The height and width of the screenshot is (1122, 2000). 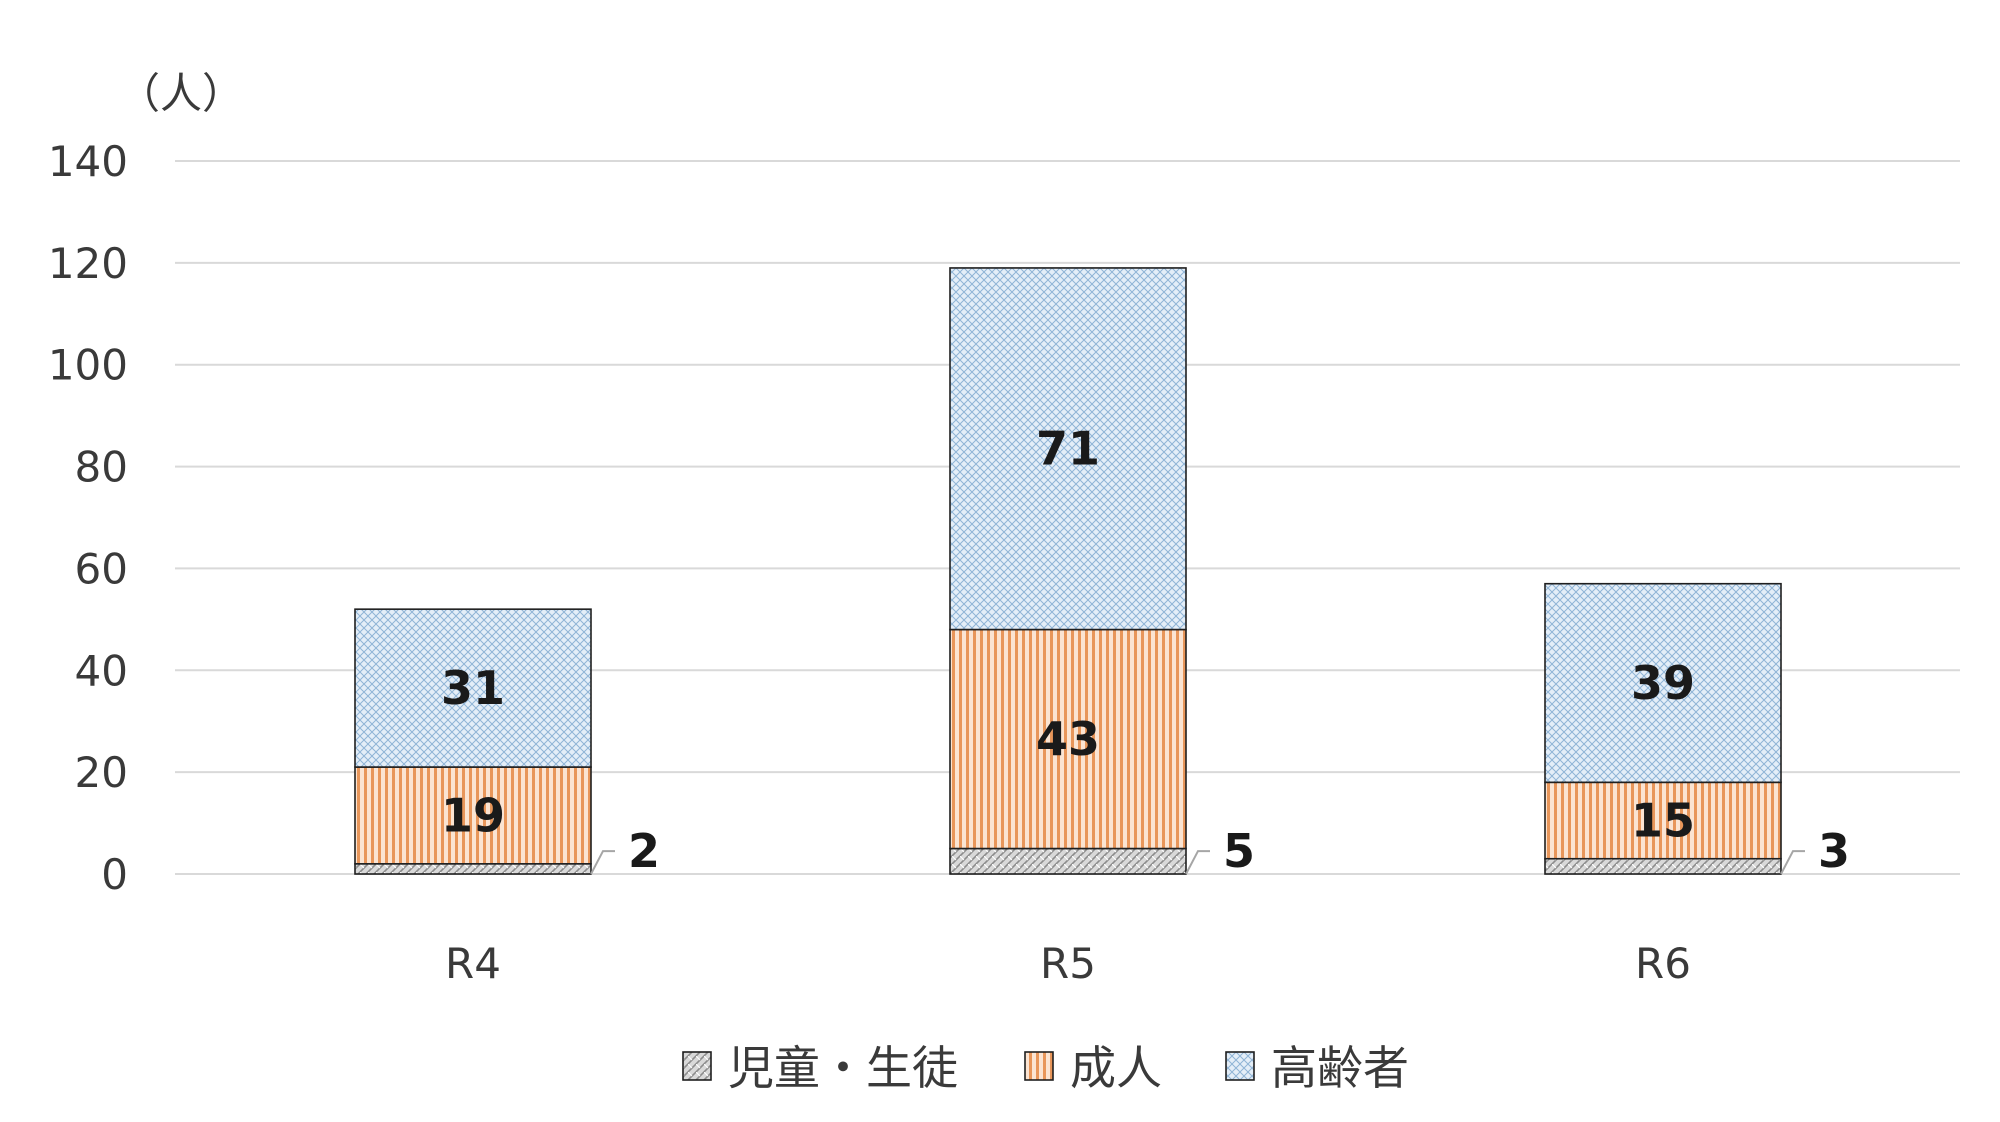 What do you see at coordinates (644, 851) in the screenshot?
I see `data-label: 2` at bounding box center [644, 851].